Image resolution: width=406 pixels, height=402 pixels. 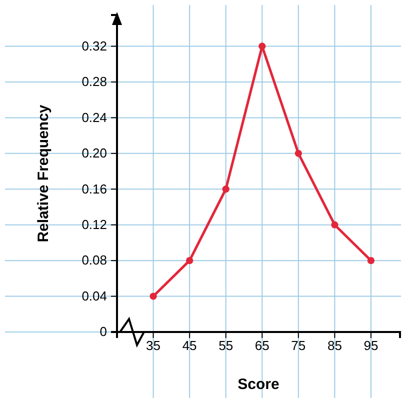 I want to click on y-tick-label: 0.16, so click(x=94, y=188).